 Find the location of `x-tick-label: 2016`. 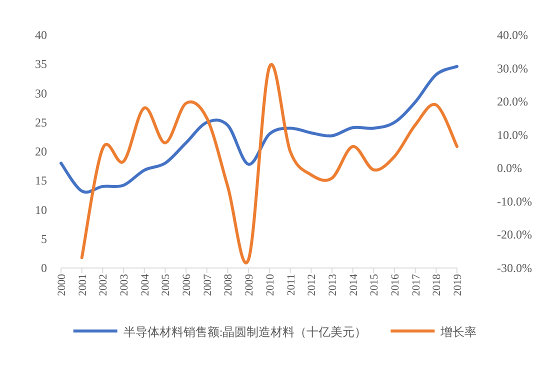

x-tick-label: 2016 is located at coordinates (395, 285).